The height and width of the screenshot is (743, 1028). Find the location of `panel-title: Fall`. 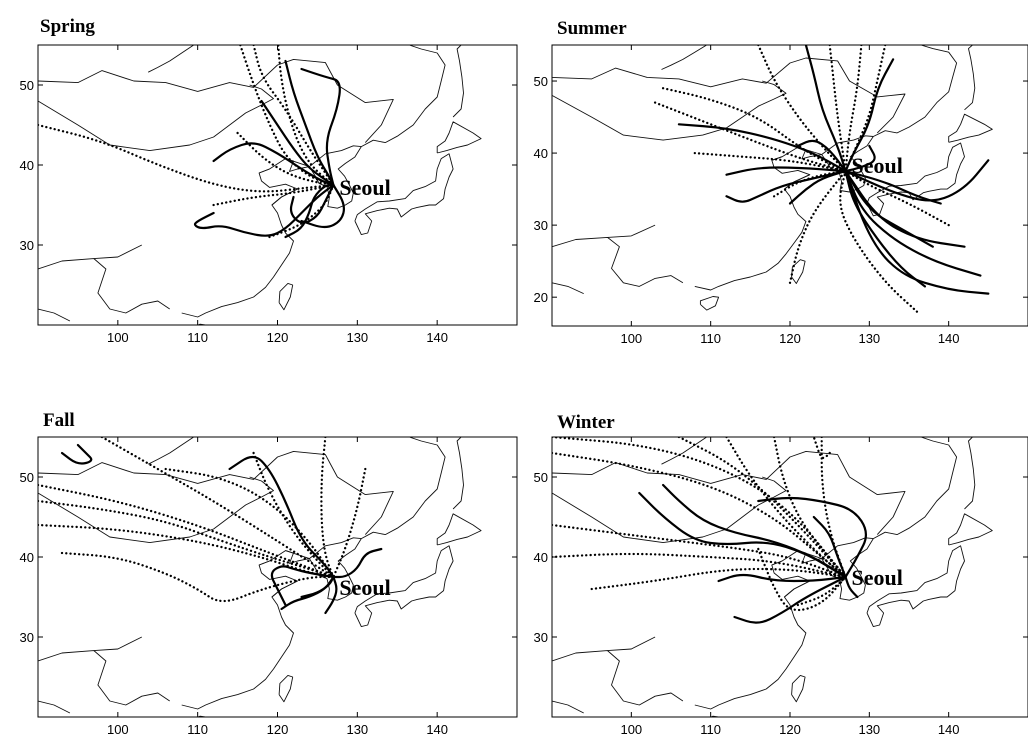

panel-title: Fall is located at coordinates (59, 420).